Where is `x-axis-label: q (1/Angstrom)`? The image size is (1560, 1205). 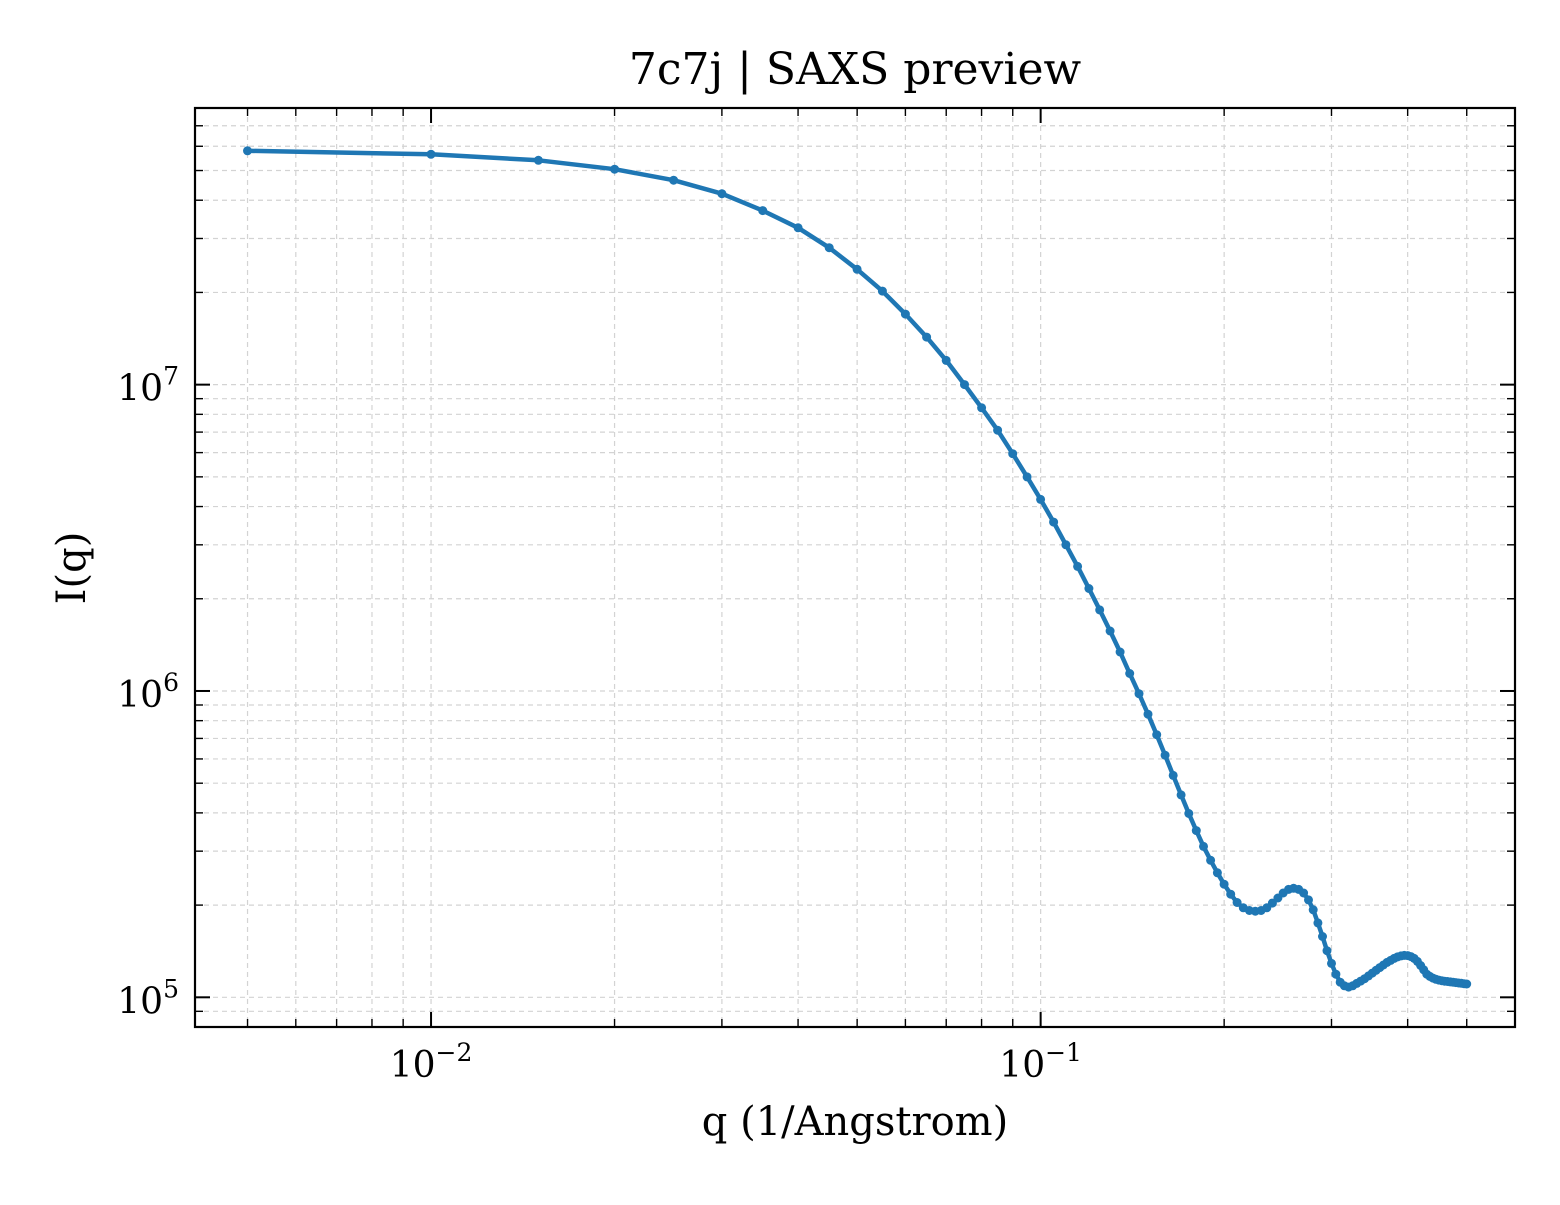
x-axis-label: q (1/Angstrom) is located at coordinates (855, 1122).